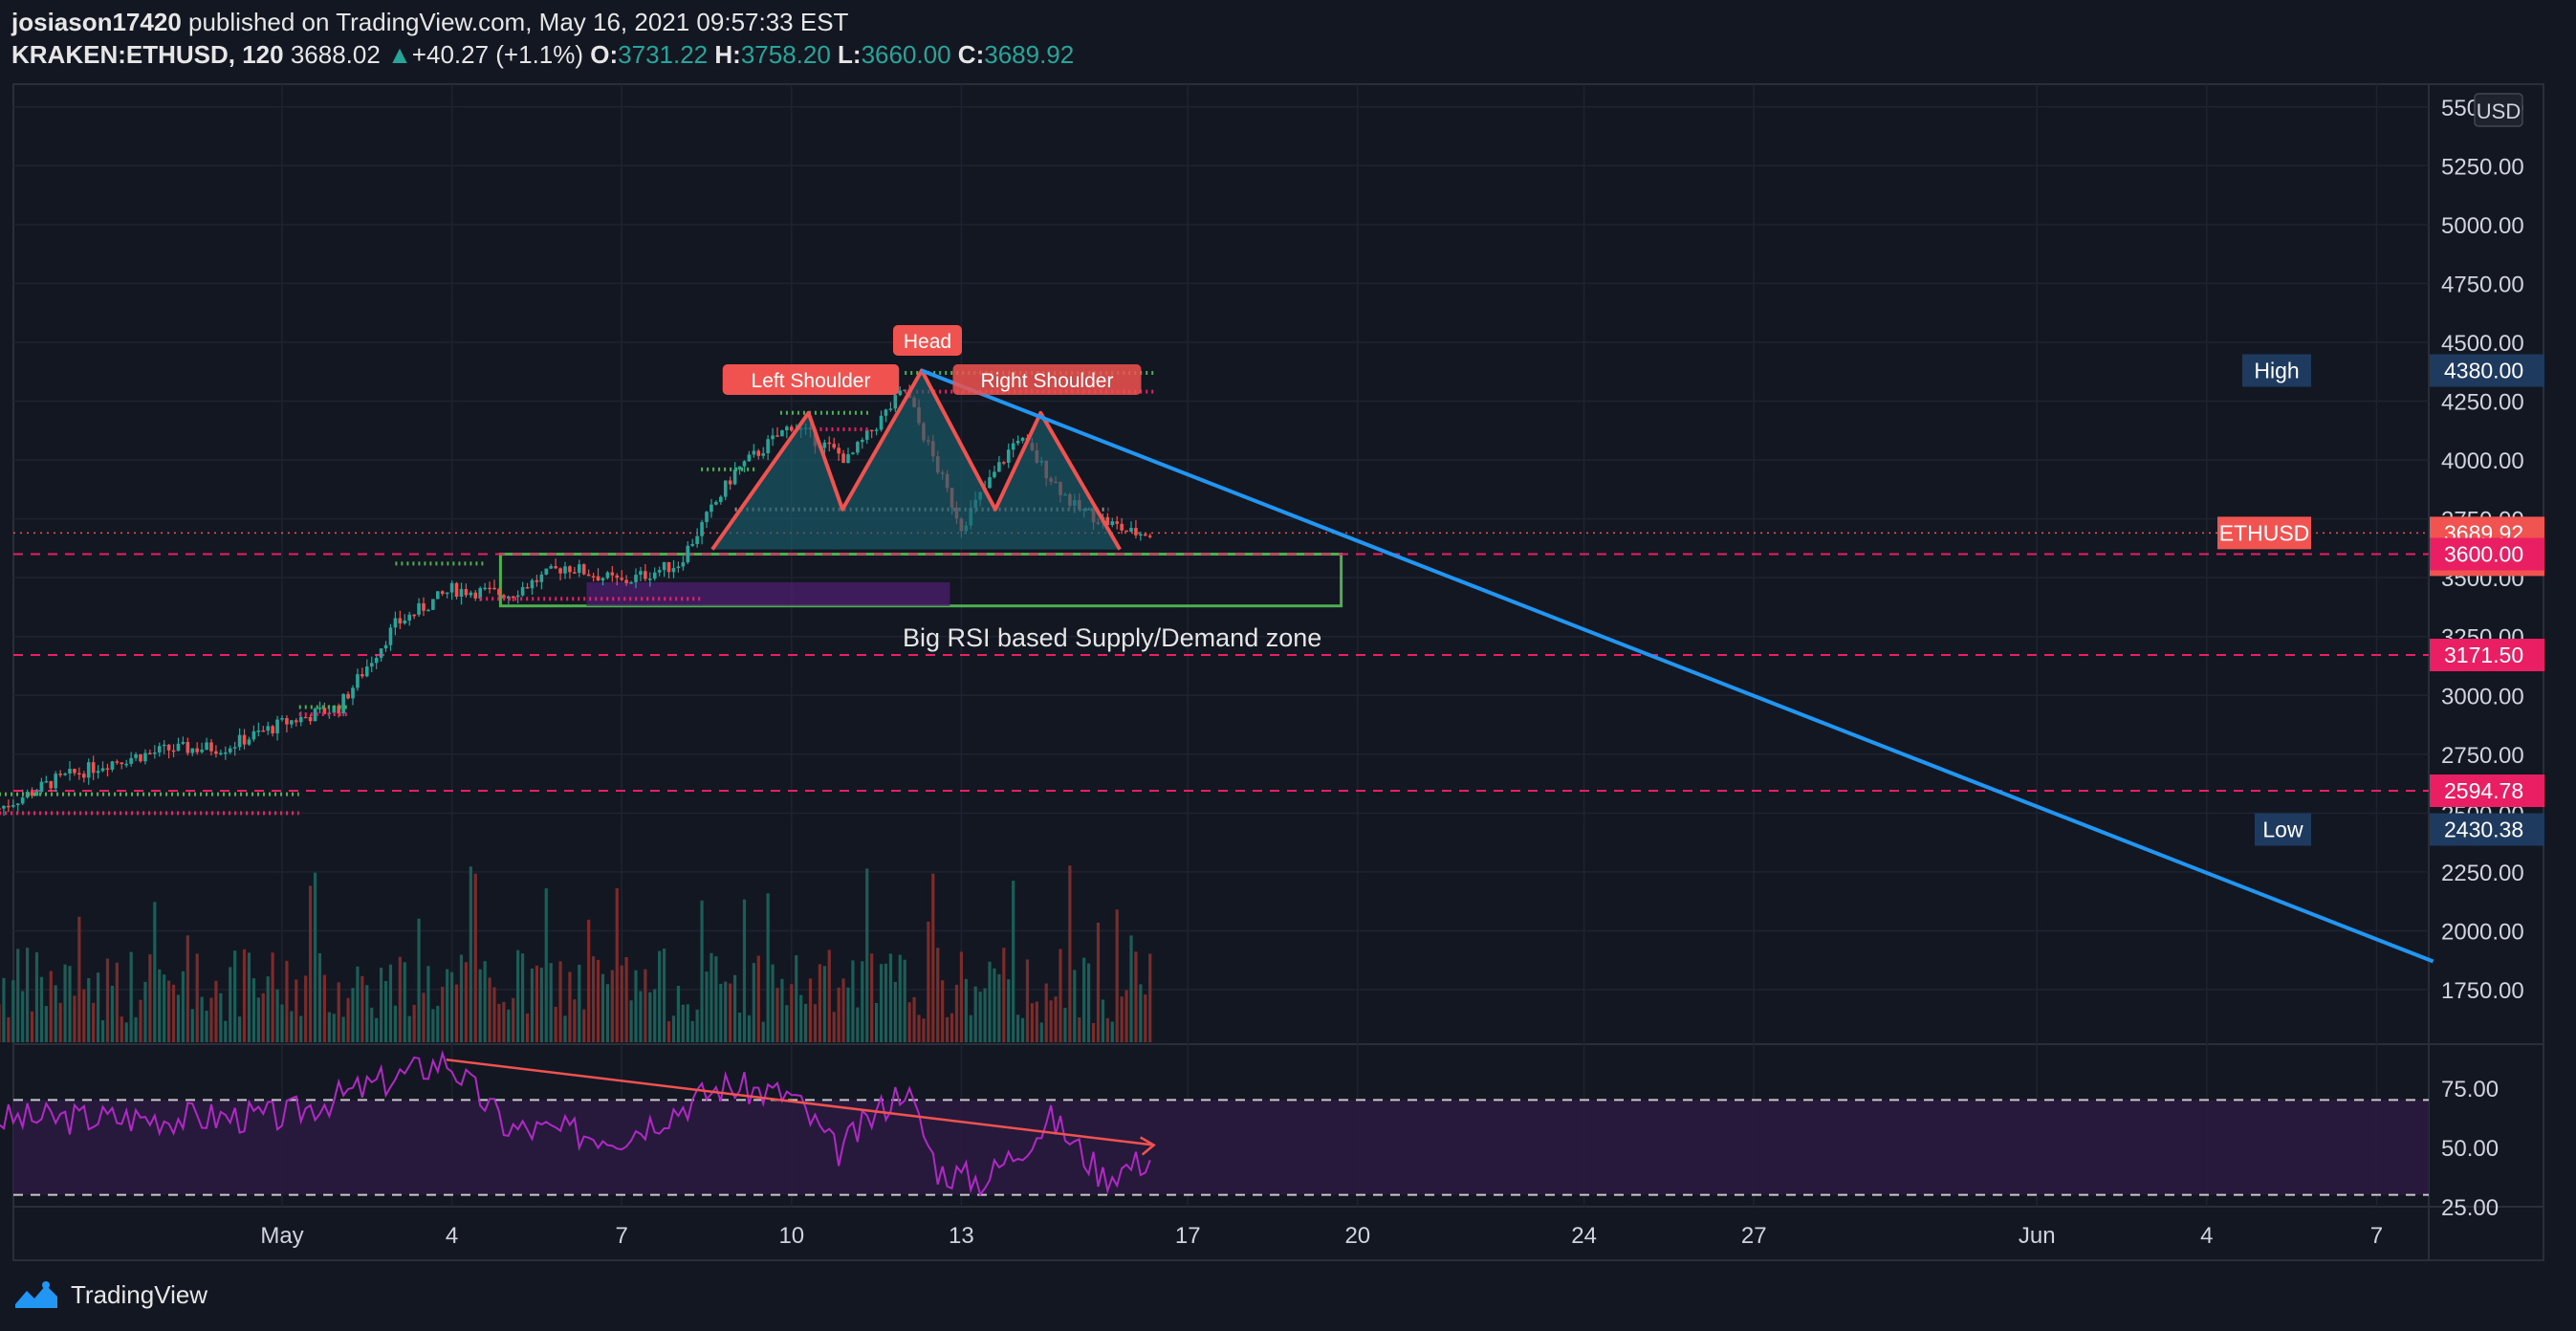 This screenshot has width=2576, height=1331. I want to click on price-tag-value-bg, so click(2487, 791).